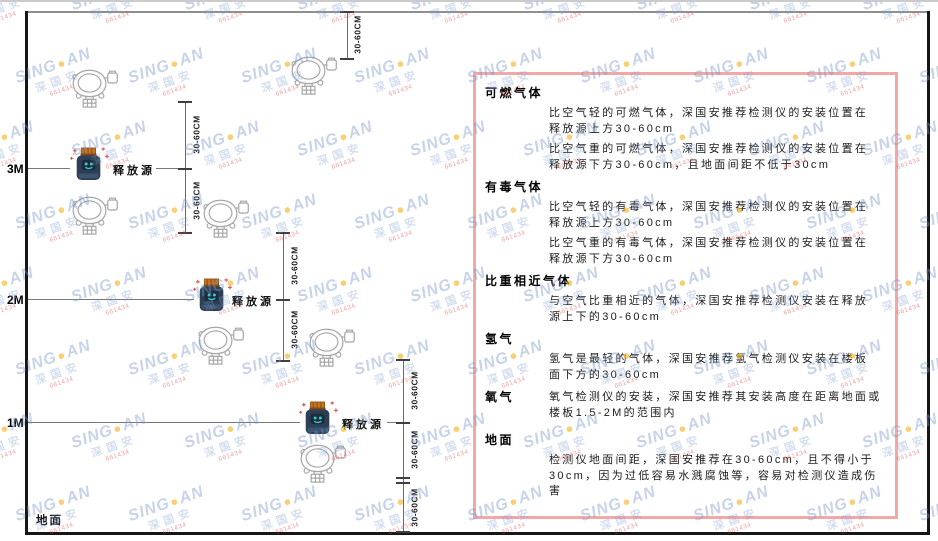 This screenshot has height=541, width=938. I want to click on section-heading-toxic-gas: 有毒气体, so click(514, 187).